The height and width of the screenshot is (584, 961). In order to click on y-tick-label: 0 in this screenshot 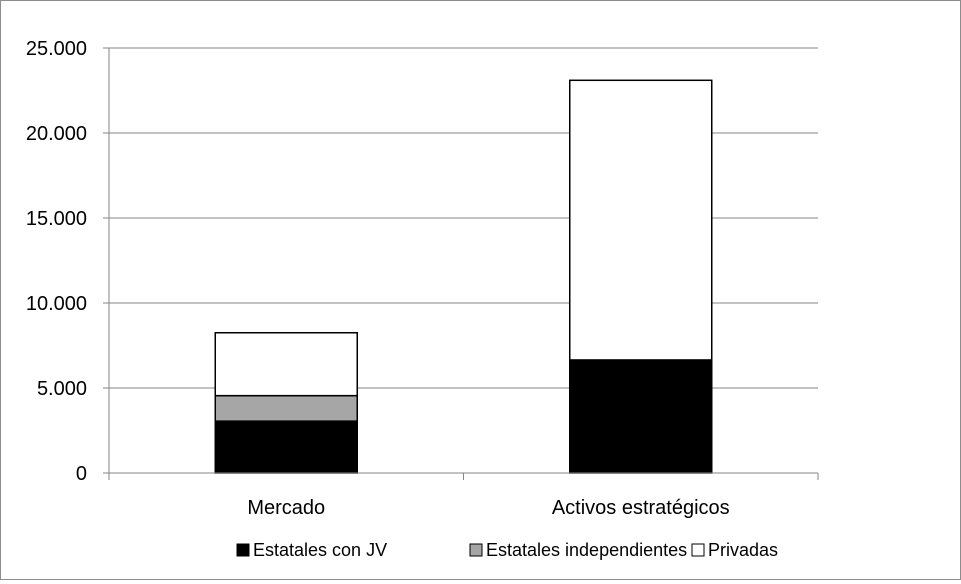, I will do `click(81, 474)`.